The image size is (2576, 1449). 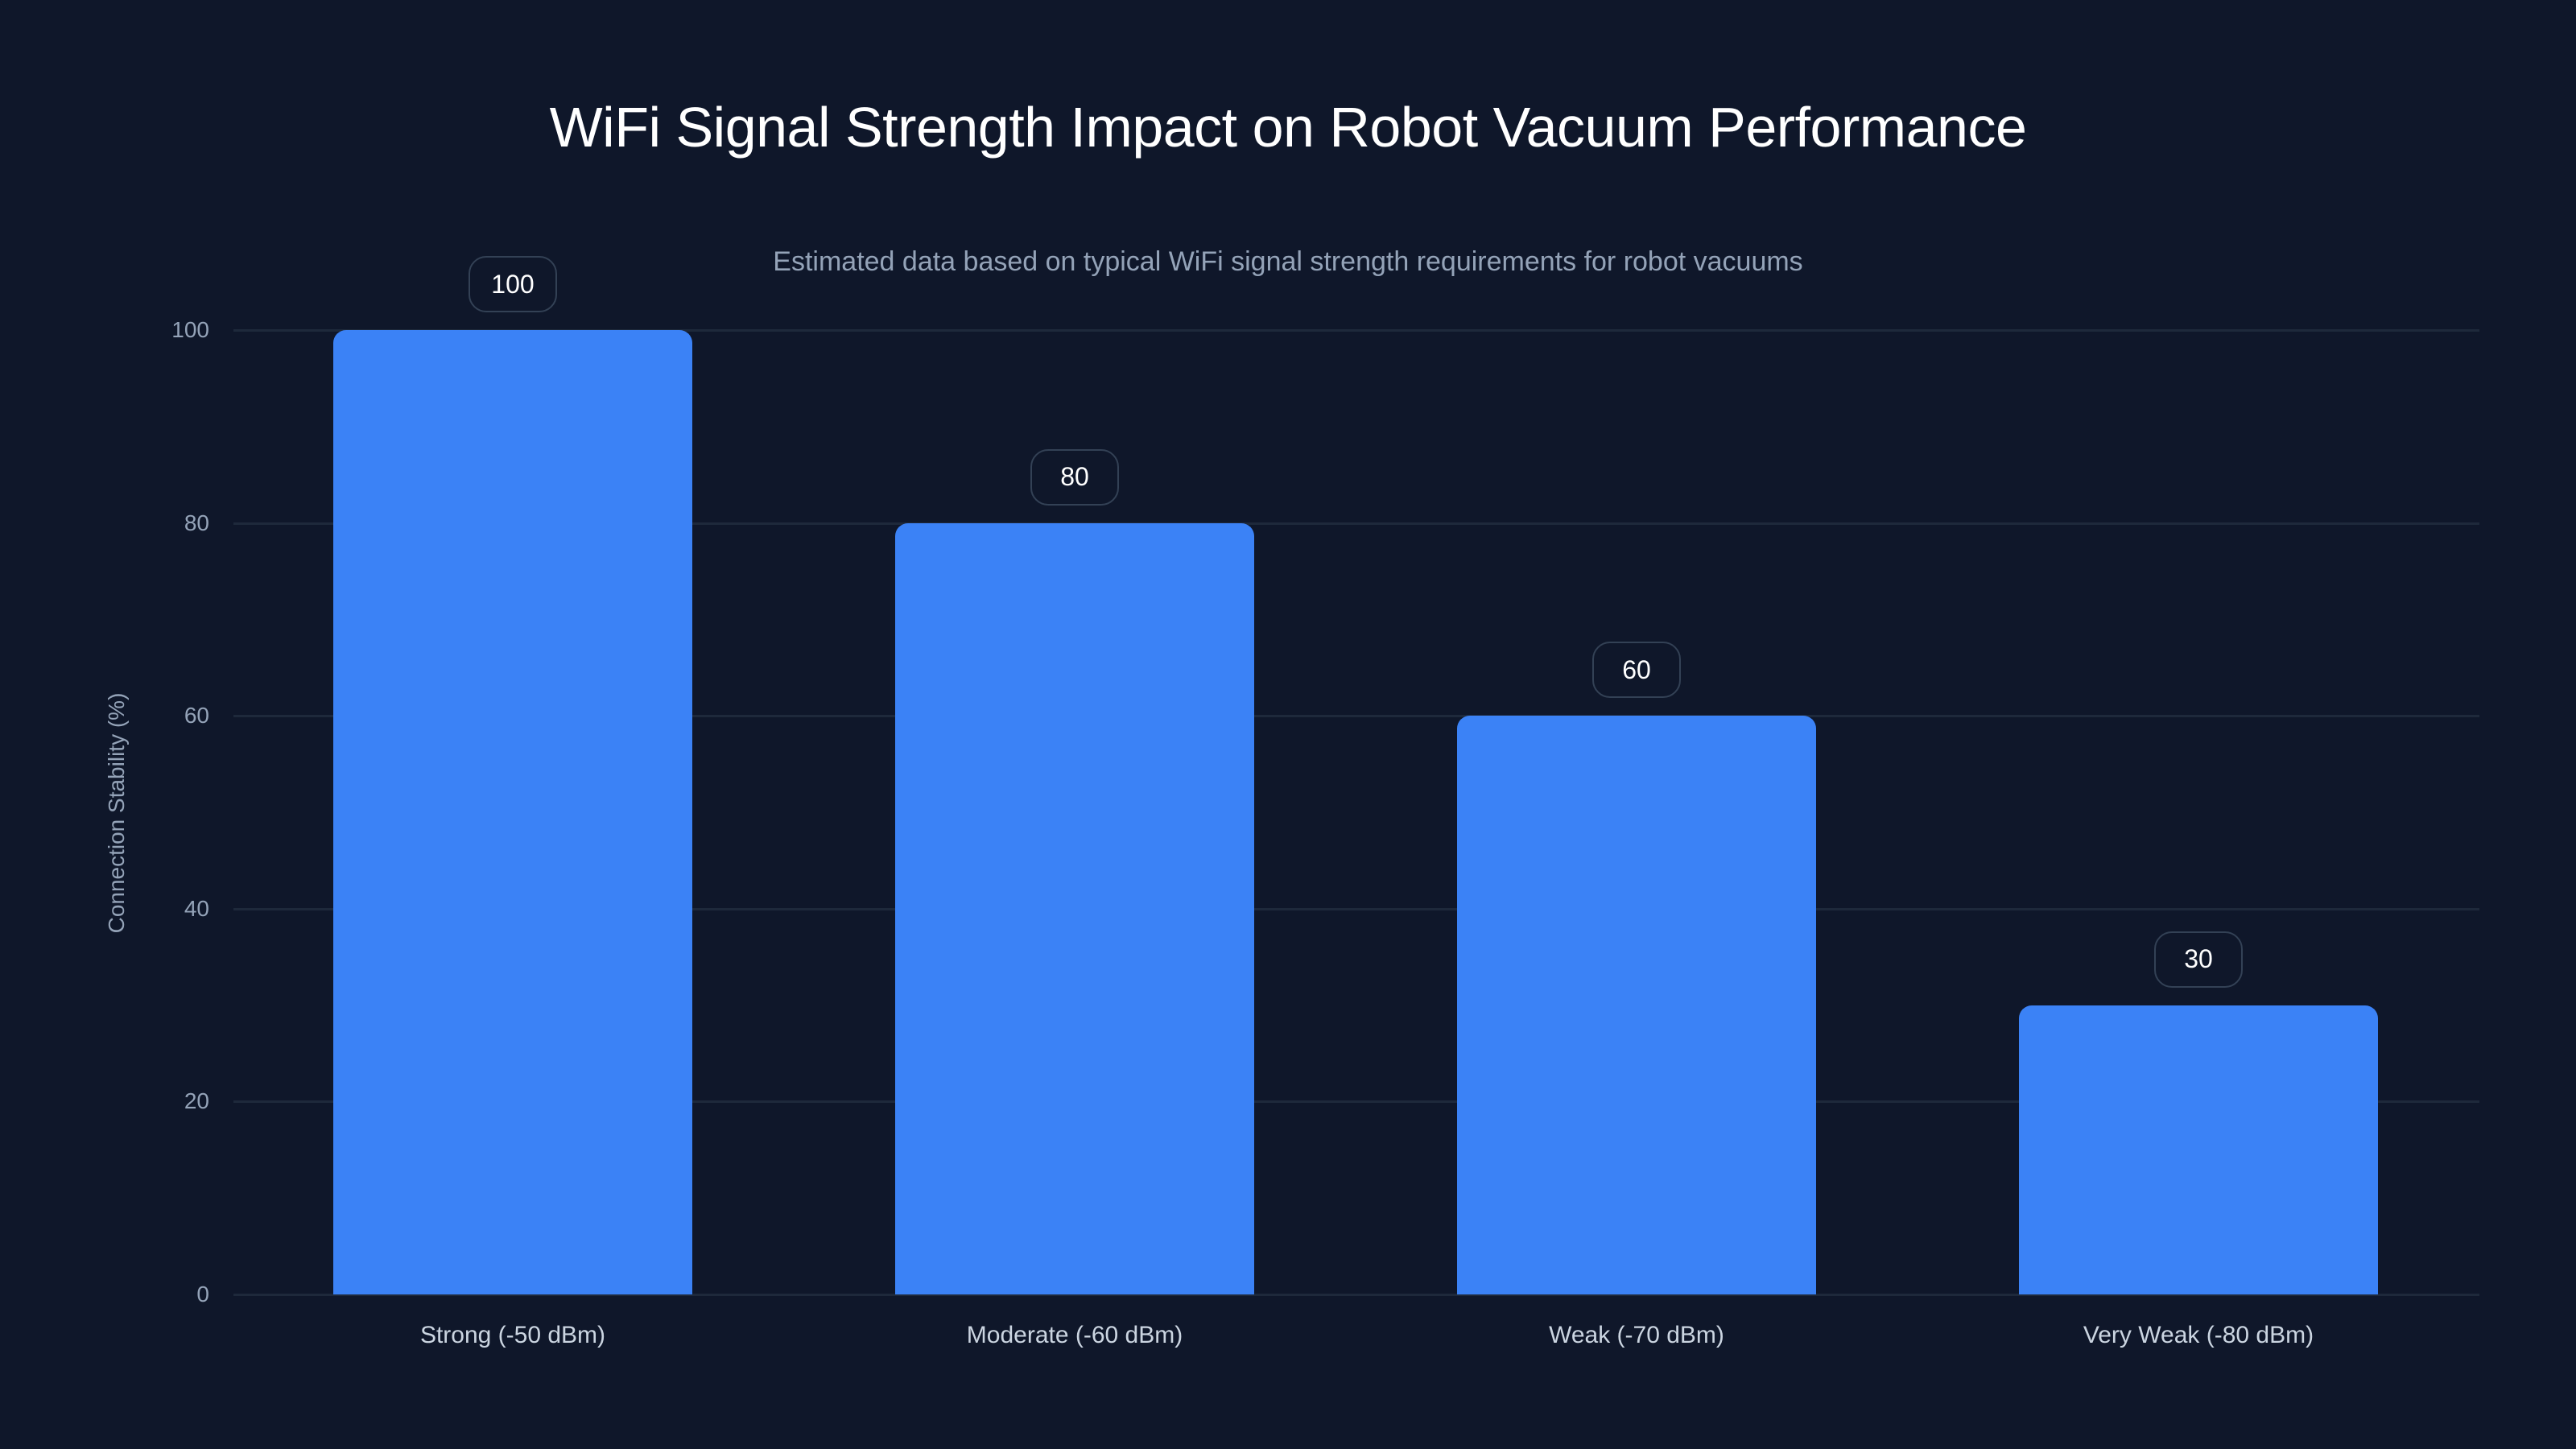 I want to click on bar-value-label: 30, so click(x=2198, y=959).